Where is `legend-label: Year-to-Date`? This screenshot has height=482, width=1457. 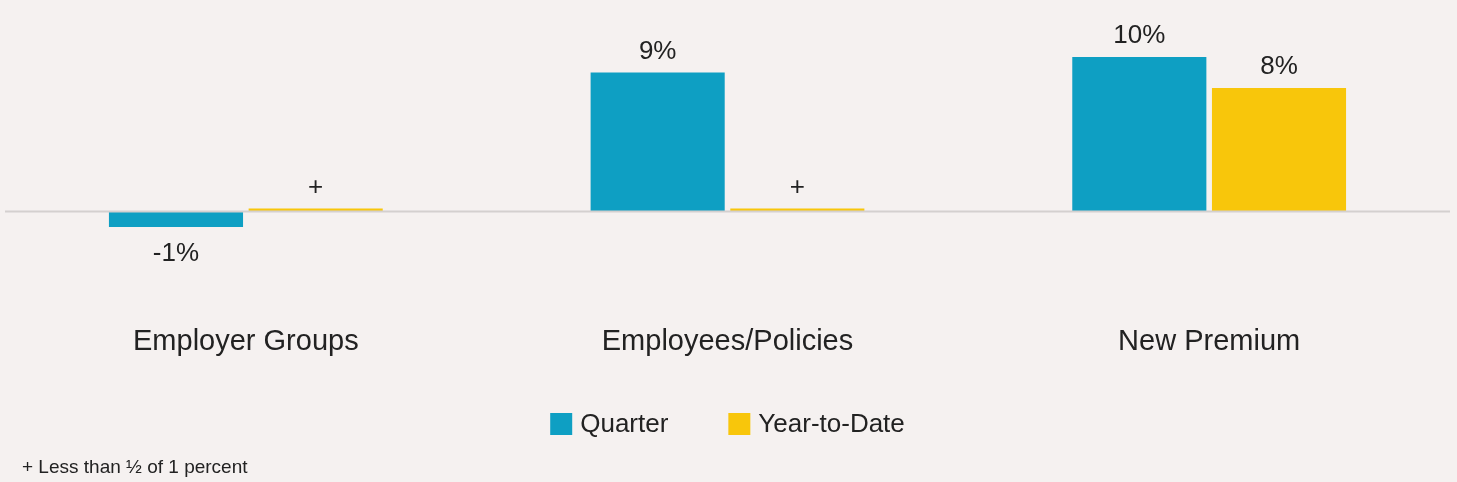 legend-label: Year-to-Date is located at coordinates (831, 423).